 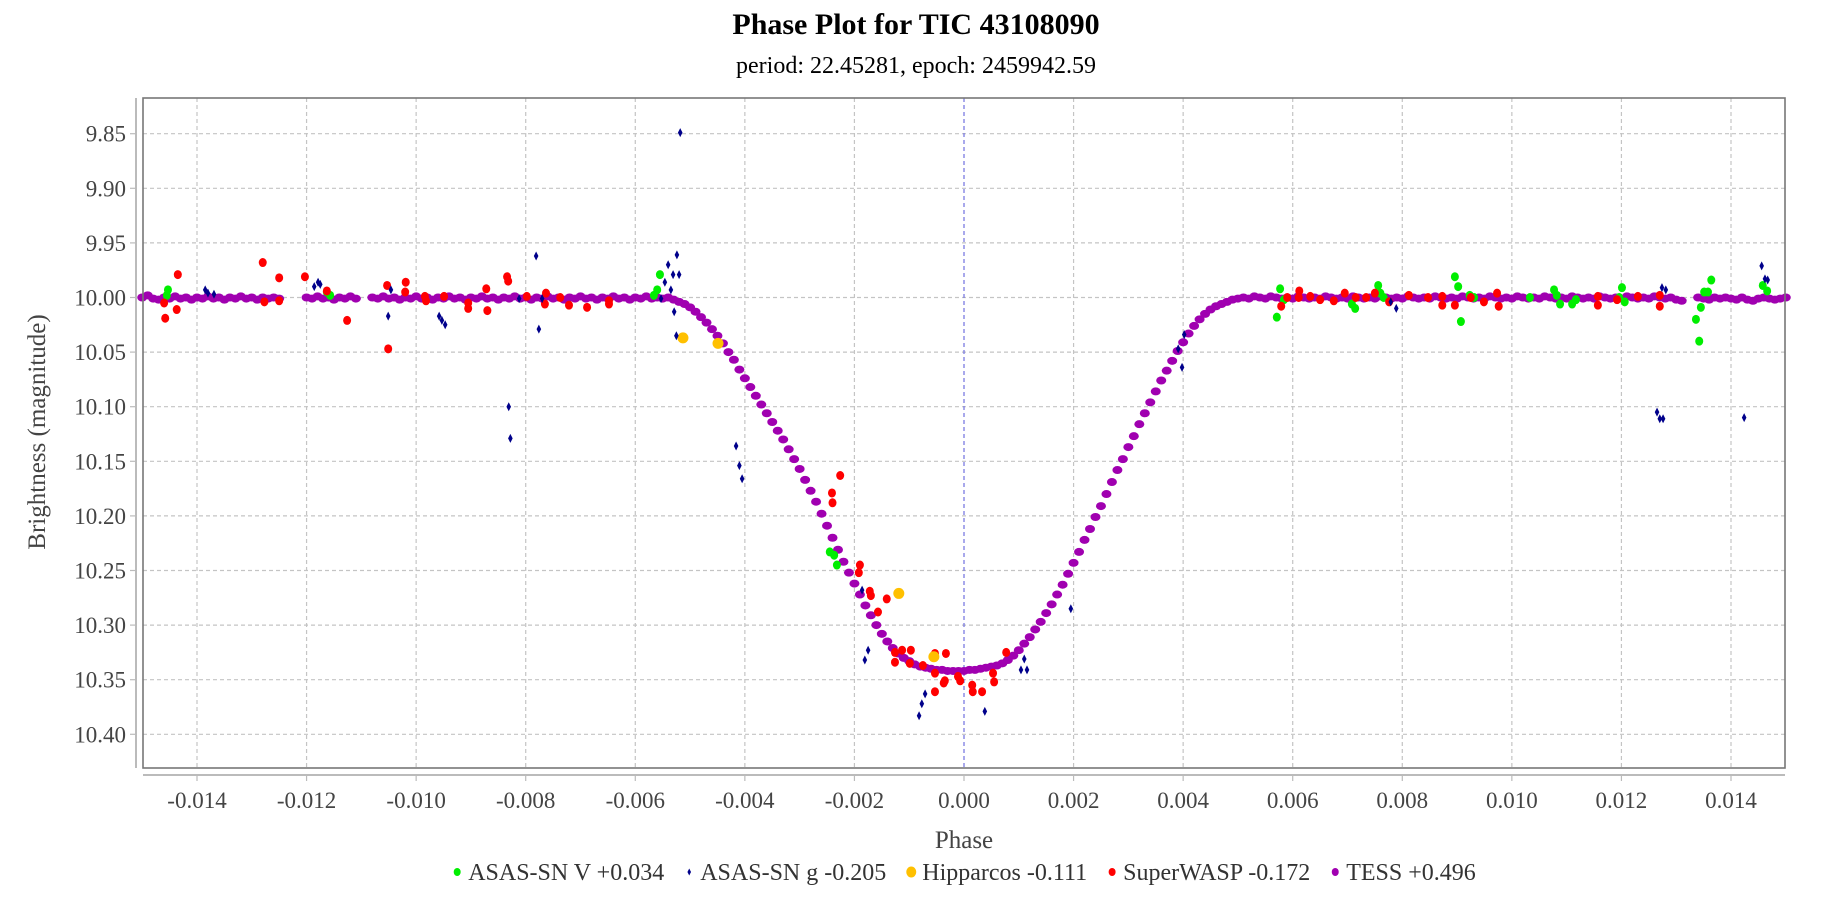 What do you see at coordinates (1622, 800) in the screenshot?
I see `x-tick-label: 0.012` at bounding box center [1622, 800].